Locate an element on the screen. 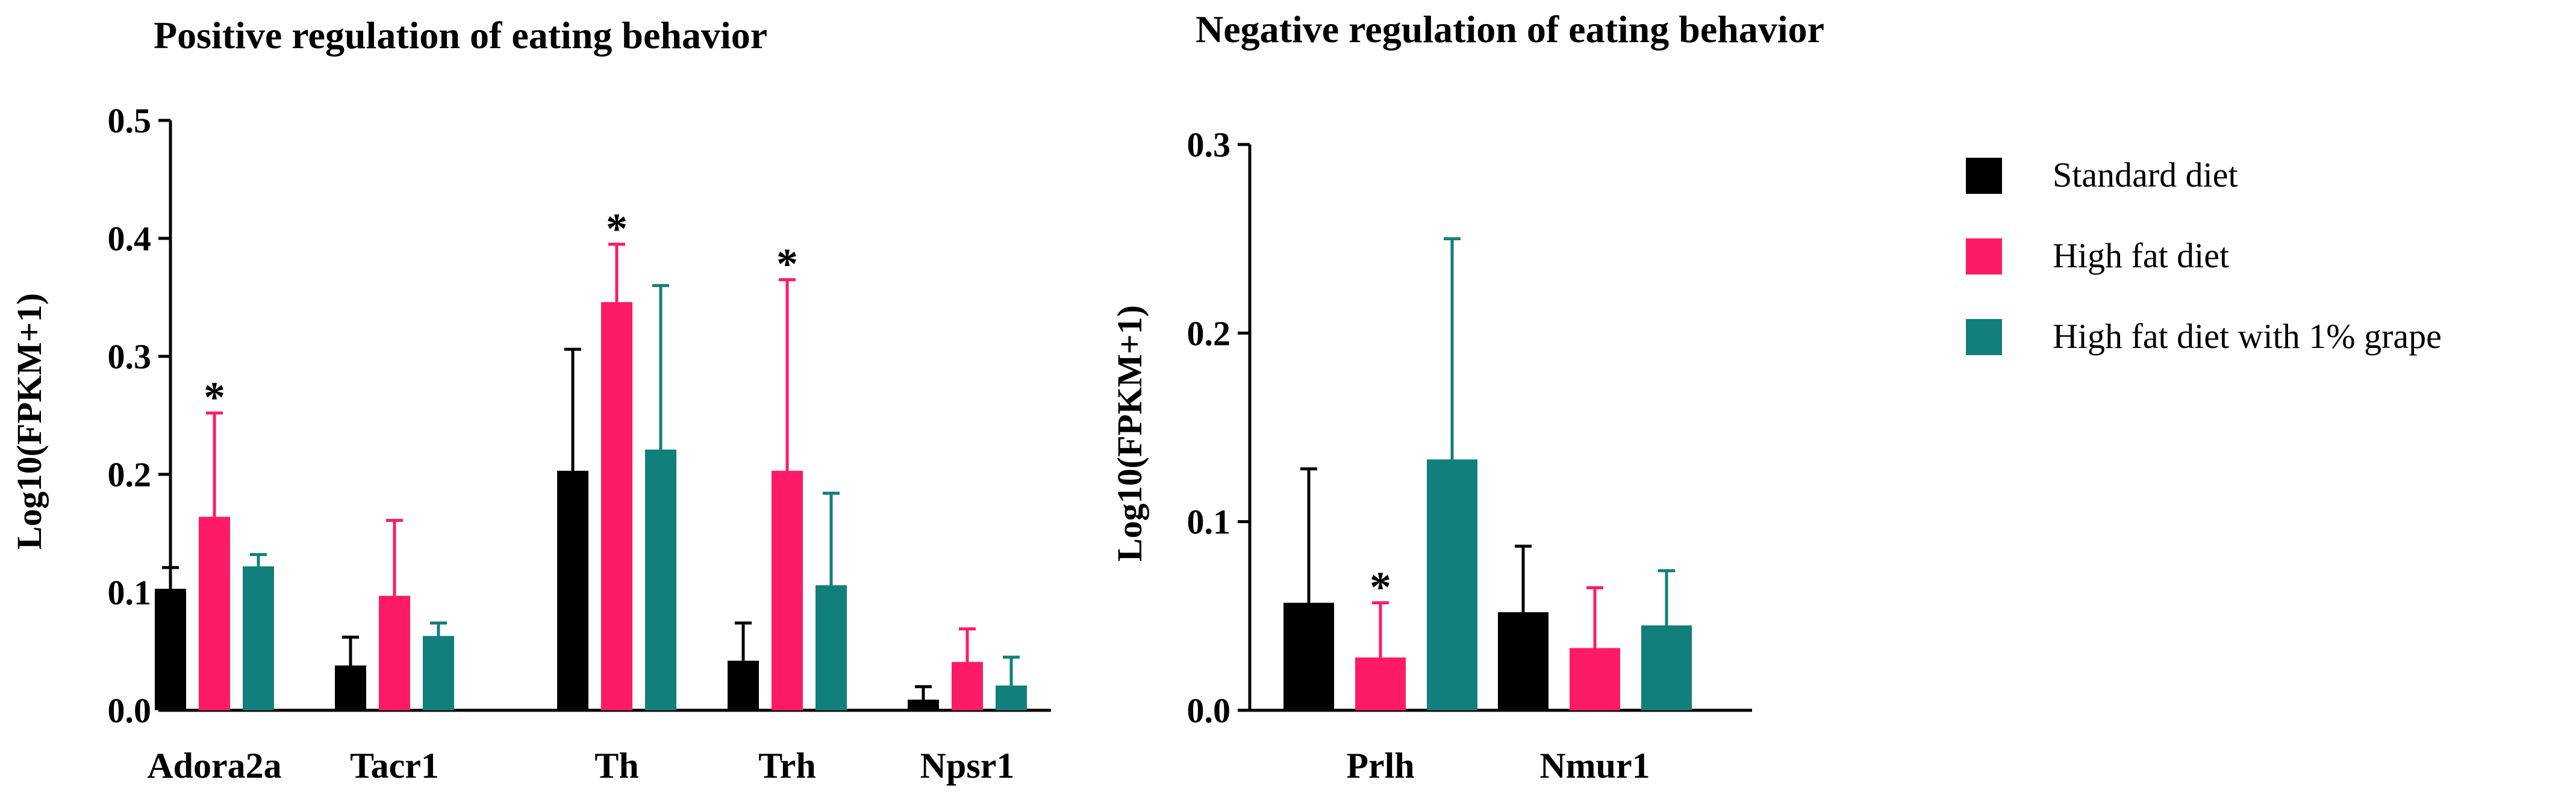 The width and height of the screenshot is (2576, 806). legend-label-standard-diet: Standard diet is located at coordinates (2145, 174).